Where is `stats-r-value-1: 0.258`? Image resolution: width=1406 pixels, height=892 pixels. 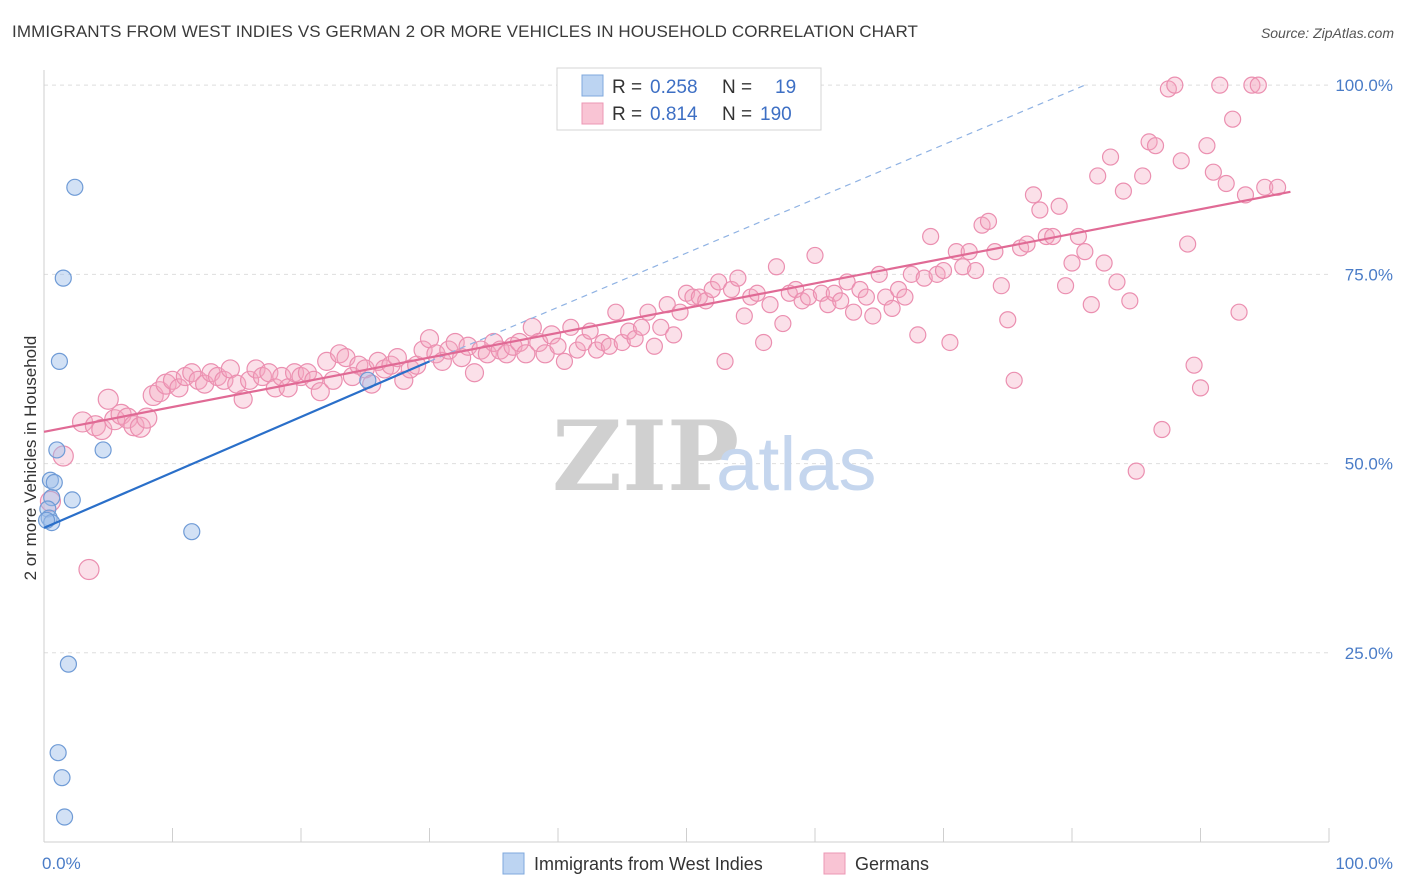 stats-r-value-1: 0.258 is located at coordinates (674, 87).